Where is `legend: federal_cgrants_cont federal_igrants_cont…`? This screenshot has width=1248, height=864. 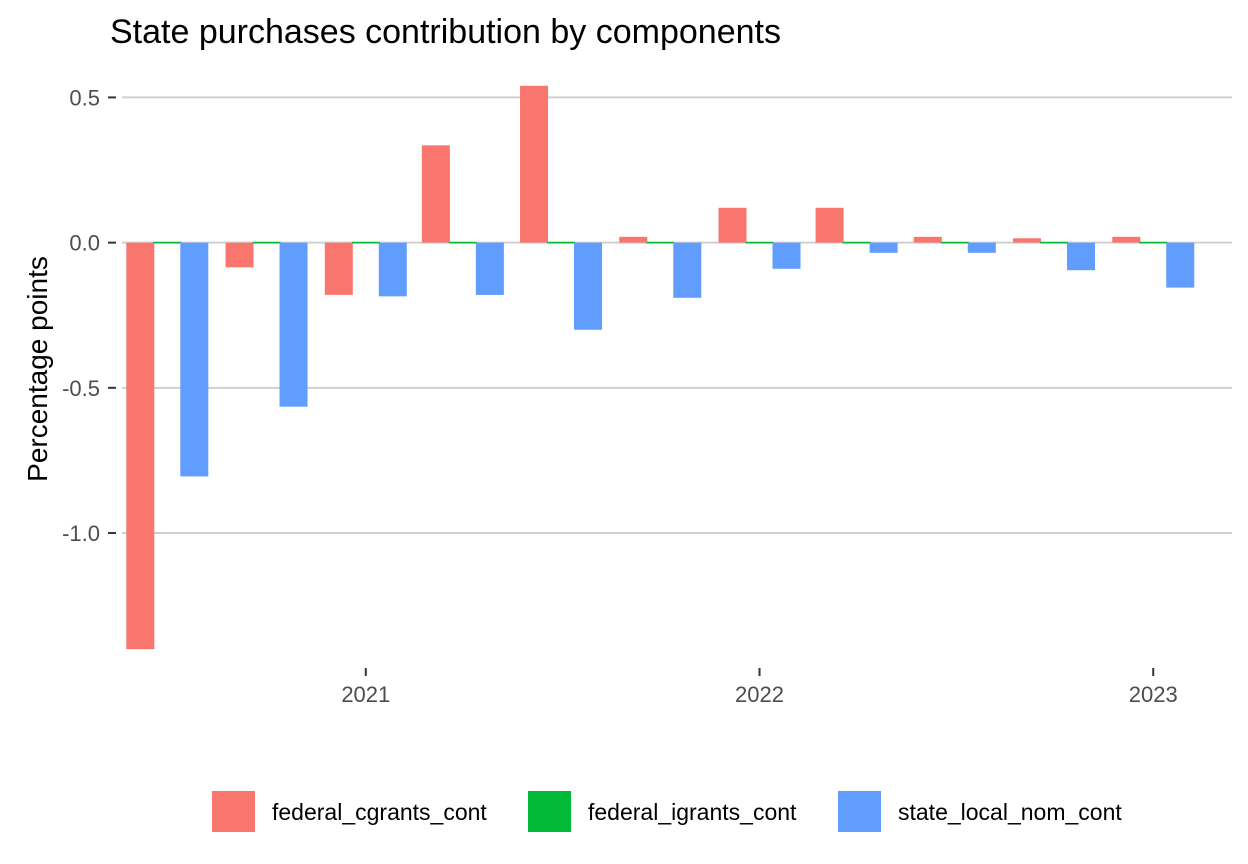
legend: federal_cgrants_cont federal_igrants_cont… is located at coordinates (667, 811).